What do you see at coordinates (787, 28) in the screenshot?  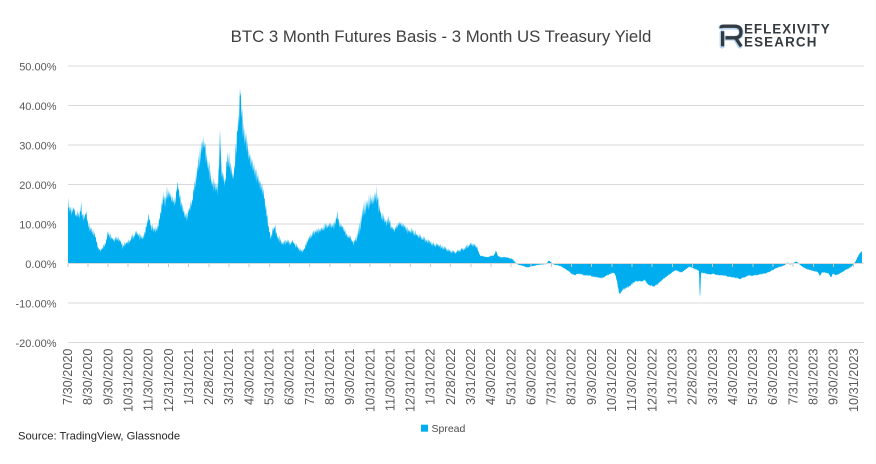 I see `svg-text: EFLEXIVITY` at bounding box center [787, 28].